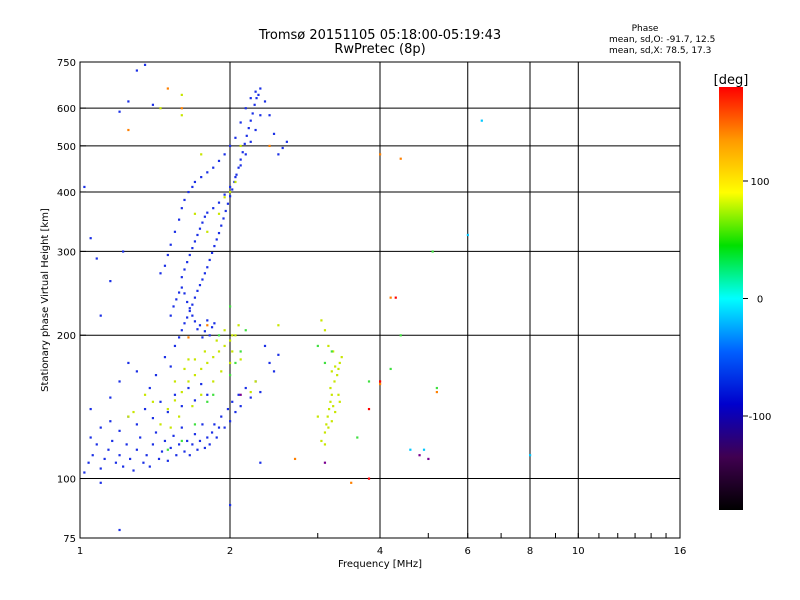 The height and width of the screenshot is (600, 800). What do you see at coordinates (71, 301) in the screenshot?
I see `y-axis: 75 100 200 300 400 500 600 750` at bounding box center [71, 301].